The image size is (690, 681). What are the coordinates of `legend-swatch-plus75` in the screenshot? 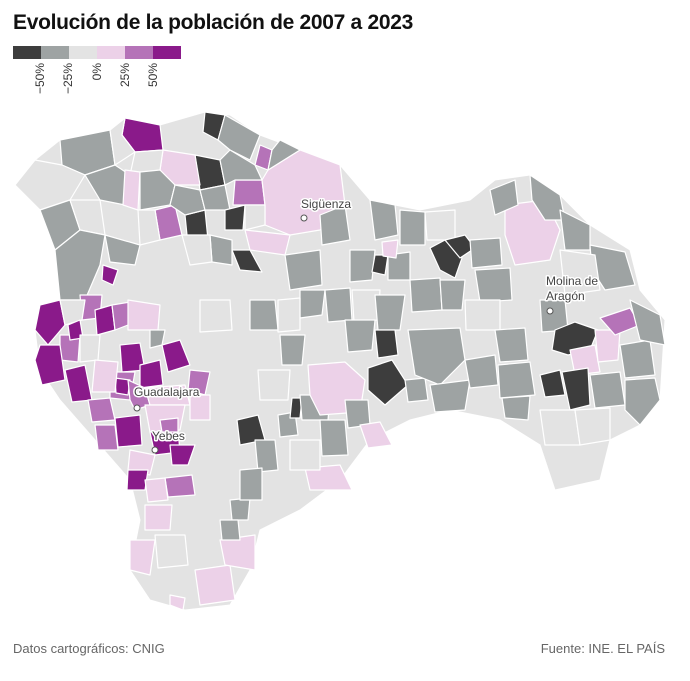 It's located at (167, 52).